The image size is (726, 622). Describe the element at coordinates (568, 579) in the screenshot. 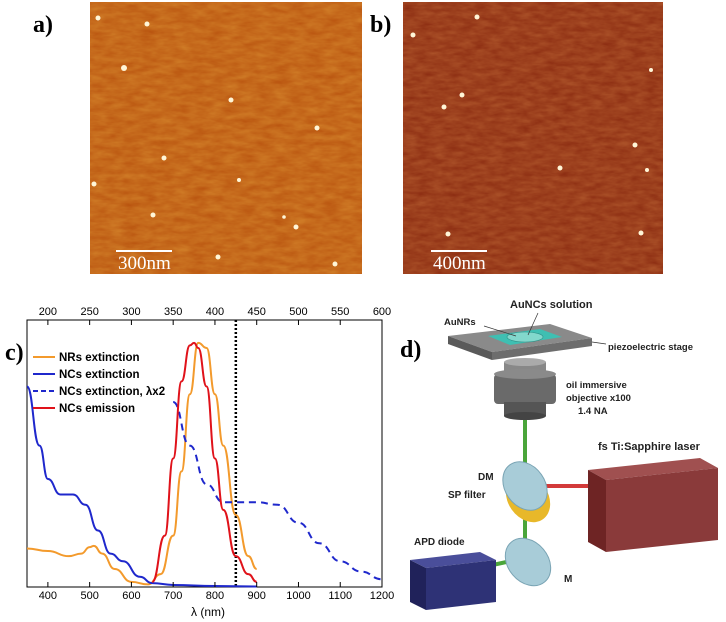

I see `label-m: M` at that location.